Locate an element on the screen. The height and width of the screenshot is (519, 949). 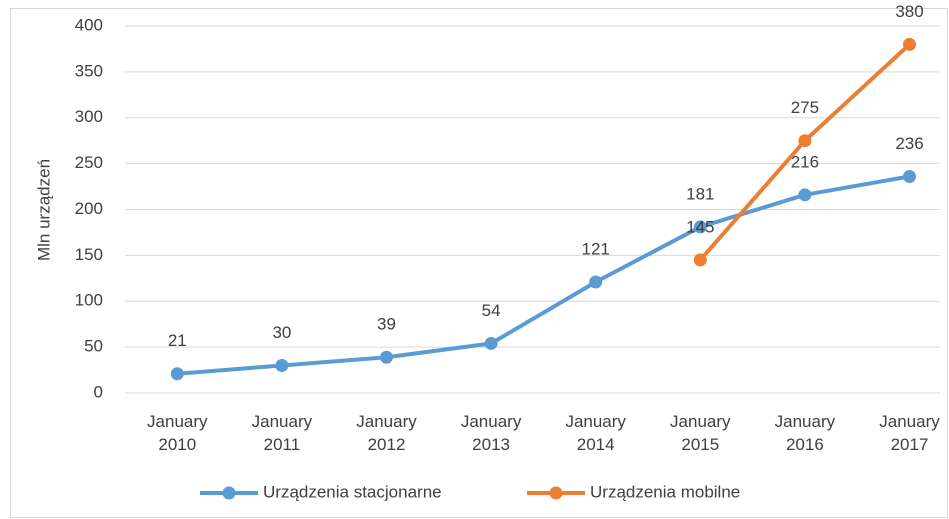
data-label: 216 is located at coordinates (805, 161).